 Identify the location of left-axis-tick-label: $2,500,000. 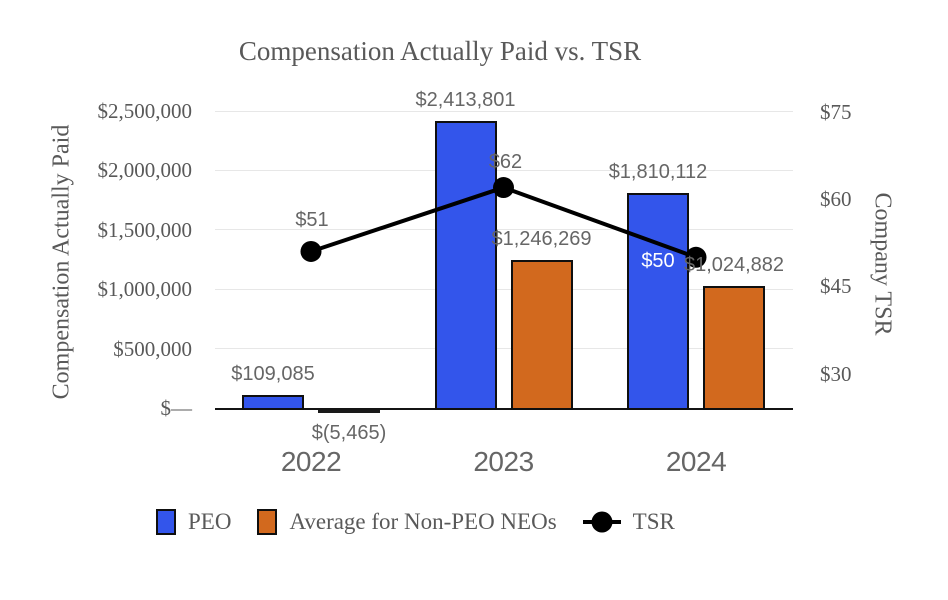
(145, 111).